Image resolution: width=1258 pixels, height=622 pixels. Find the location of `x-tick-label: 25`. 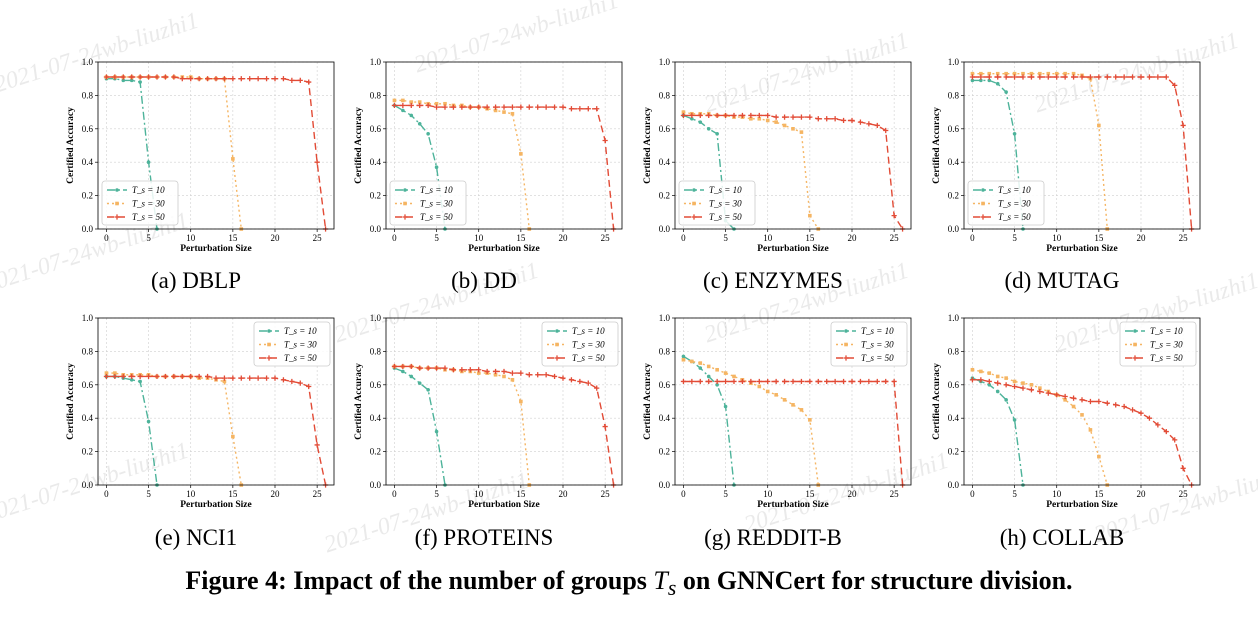

x-tick-label: 25 is located at coordinates (318, 494).